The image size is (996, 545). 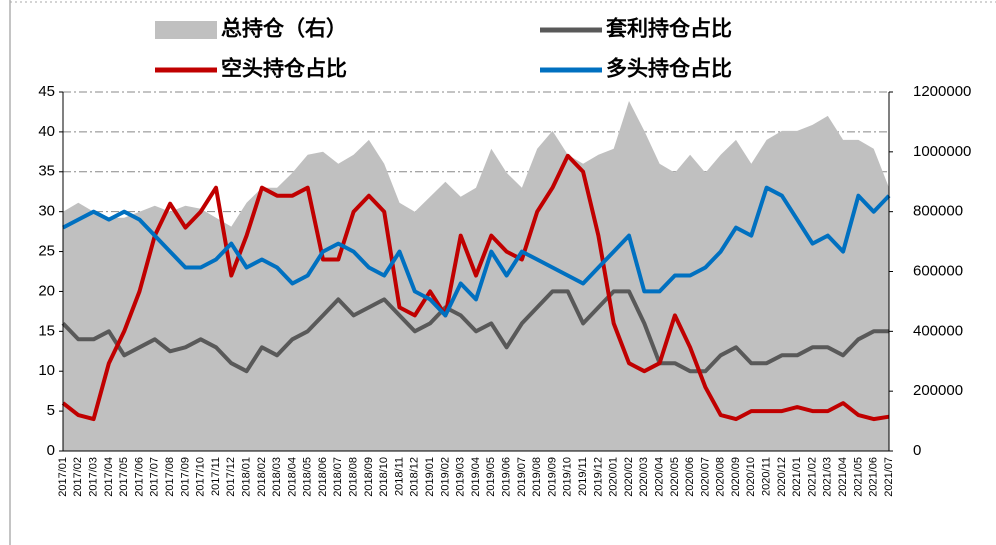 I want to click on x-tick-label: 2018/10, so click(x=384, y=477).